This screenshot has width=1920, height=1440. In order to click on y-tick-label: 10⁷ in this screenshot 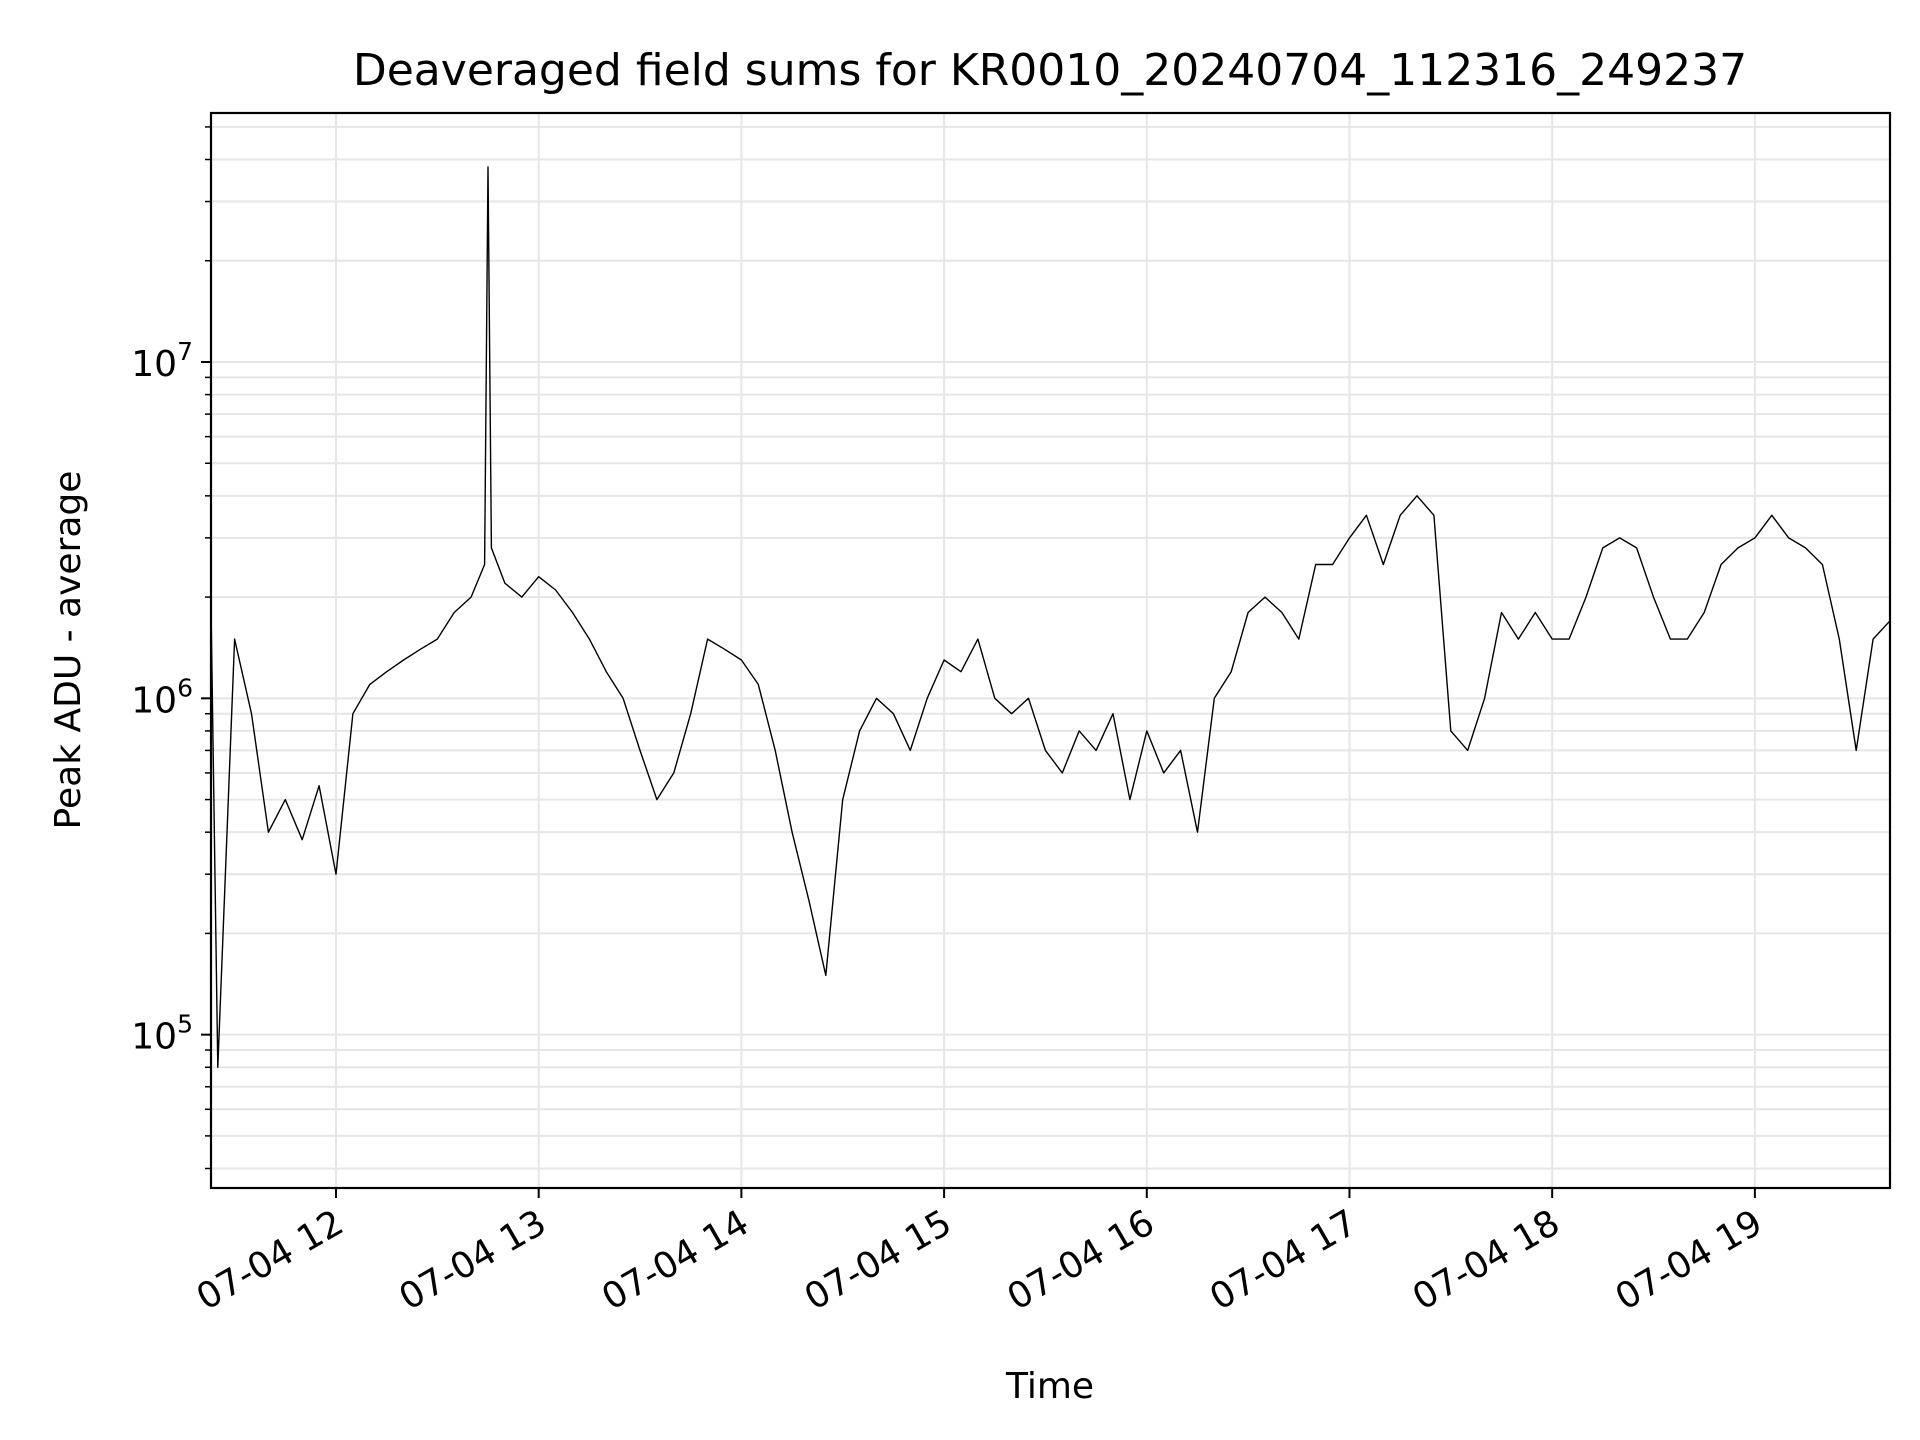, I will do `click(162, 361)`.